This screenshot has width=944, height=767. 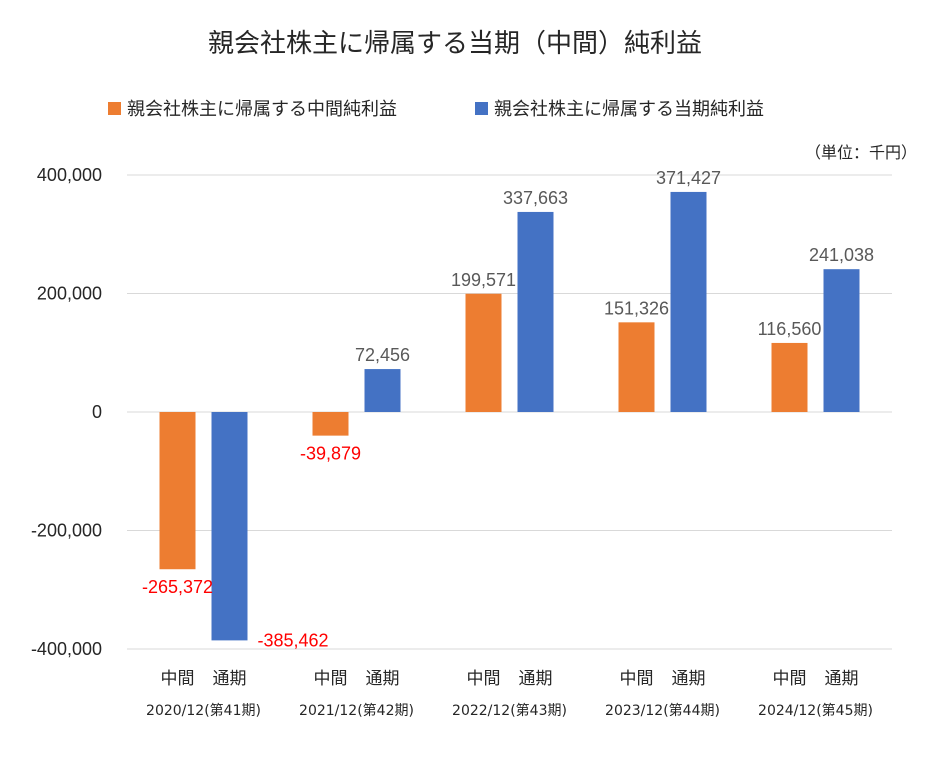 What do you see at coordinates (97, 412) in the screenshot?
I see `y-tick-label: 0` at bounding box center [97, 412].